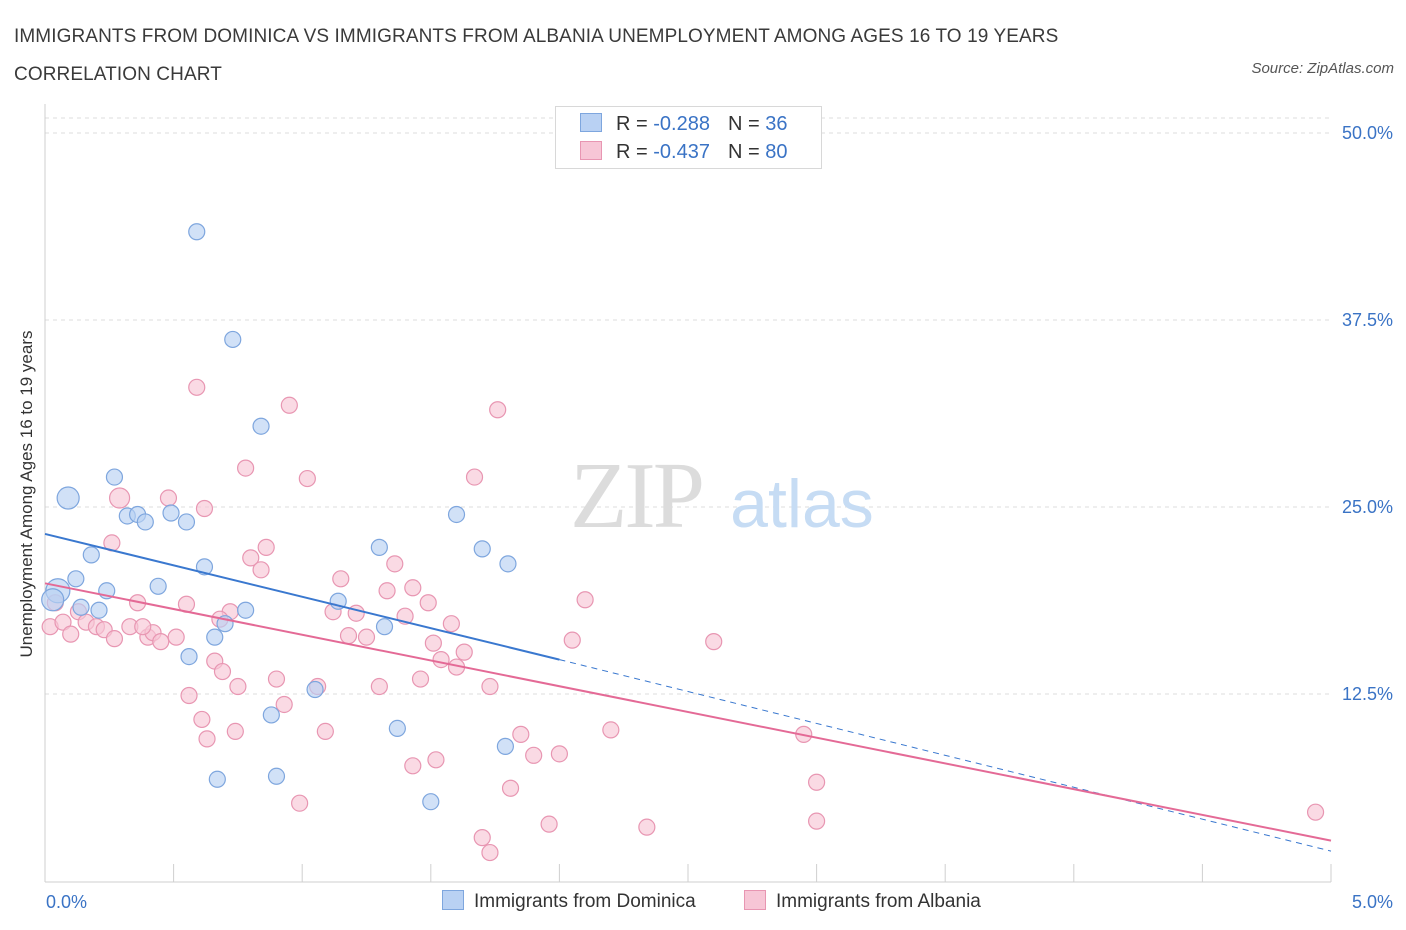 The image size is (1406, 930). What do you see at coordinates (878, 901) in the screenshot?
I see `bottom-legend-label-albania: Immigrants from Albania` at bounding box center [878, 901].